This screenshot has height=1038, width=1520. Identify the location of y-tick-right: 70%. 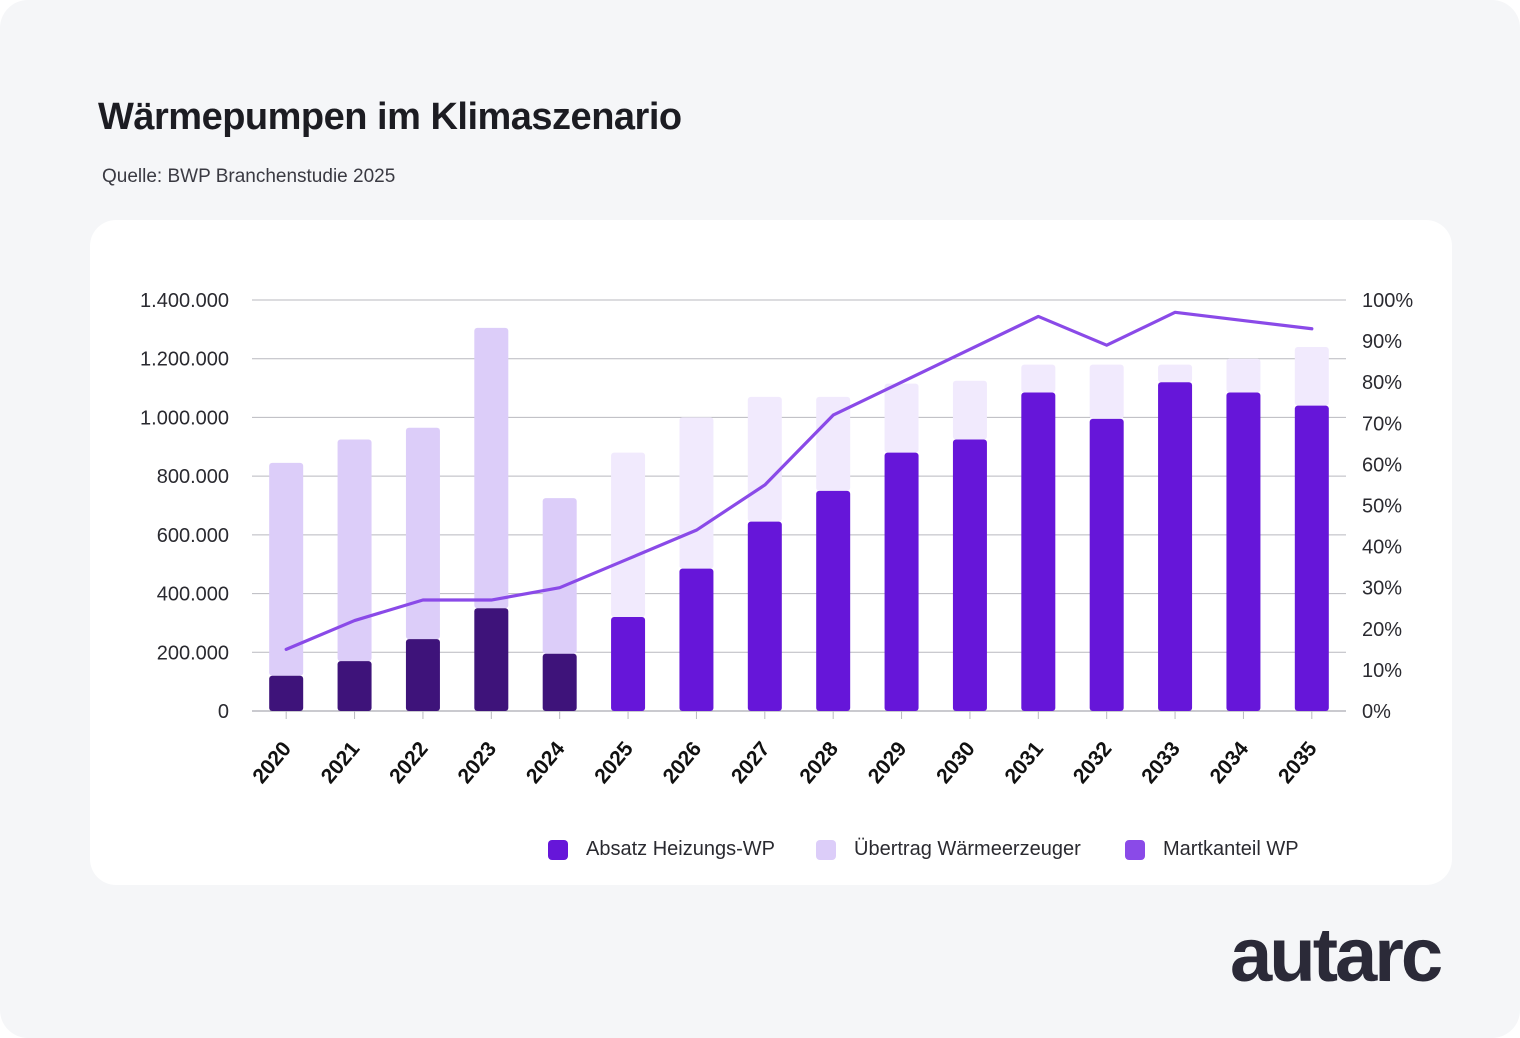
(1382, 424).